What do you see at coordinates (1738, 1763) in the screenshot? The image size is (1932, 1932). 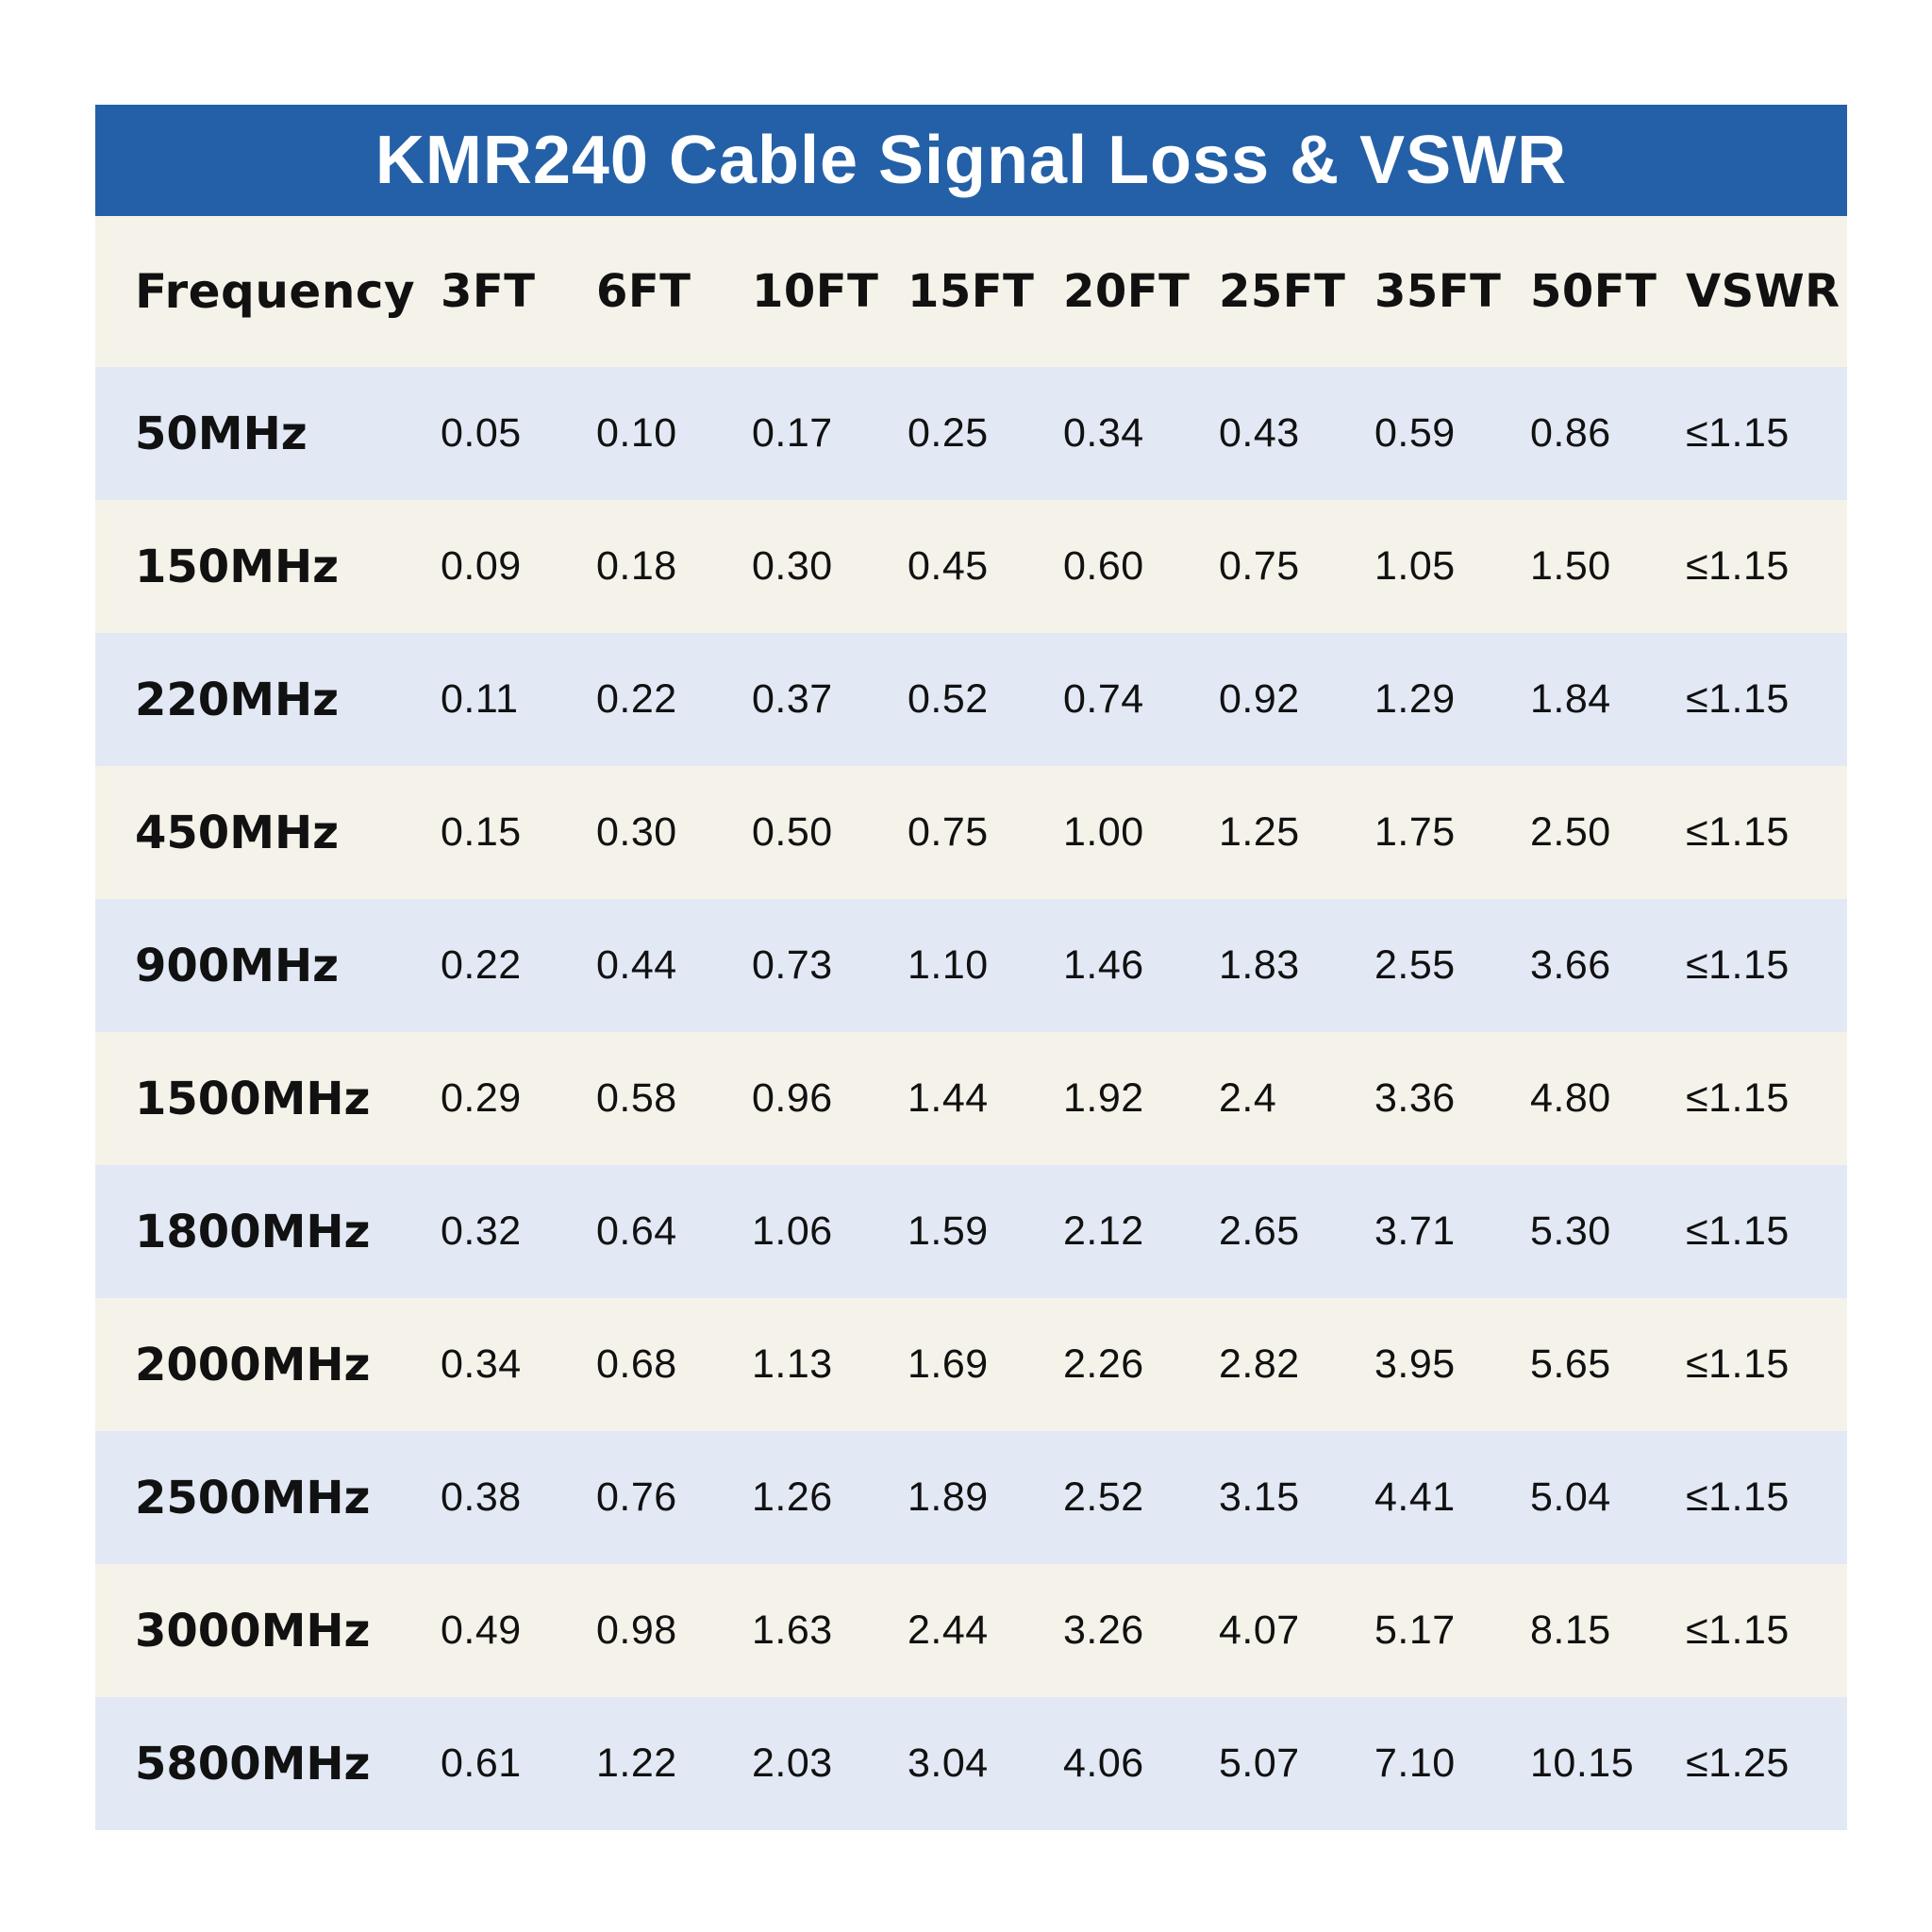 I see `value-cell-vswr: ≤1.25` at bounding box center [1738, 1763].